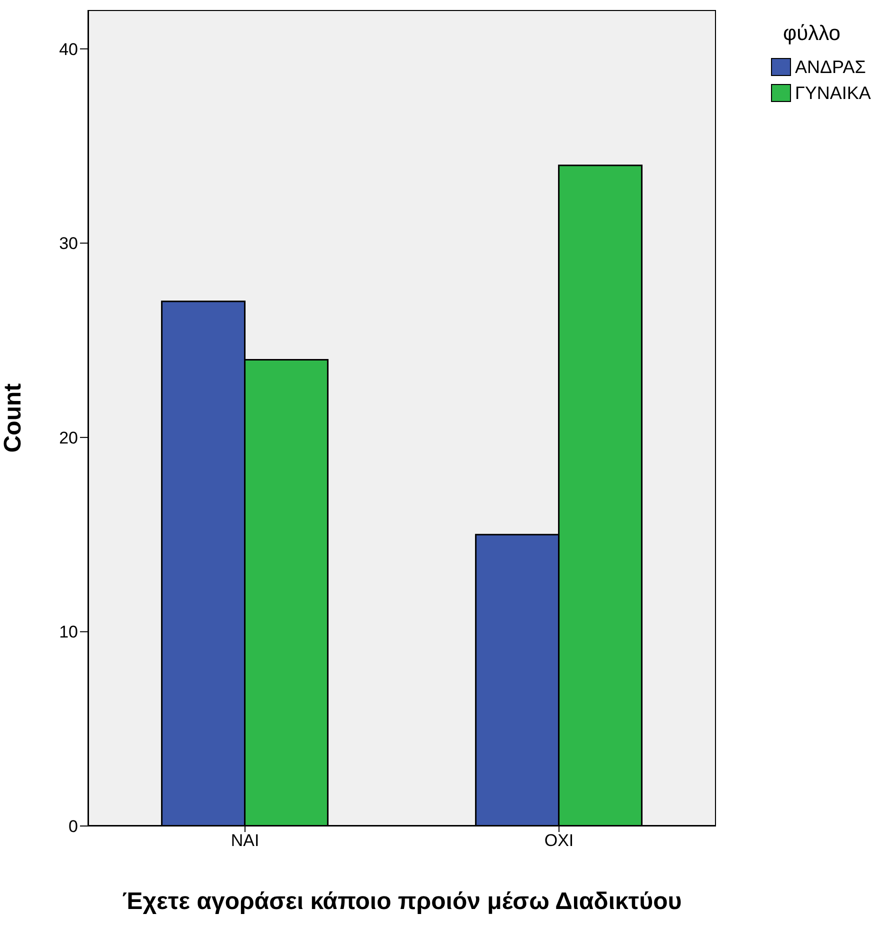 The height and width of the screenshot is (945, 891). I want to click on y-tick-label: 0, so click(73, 826).